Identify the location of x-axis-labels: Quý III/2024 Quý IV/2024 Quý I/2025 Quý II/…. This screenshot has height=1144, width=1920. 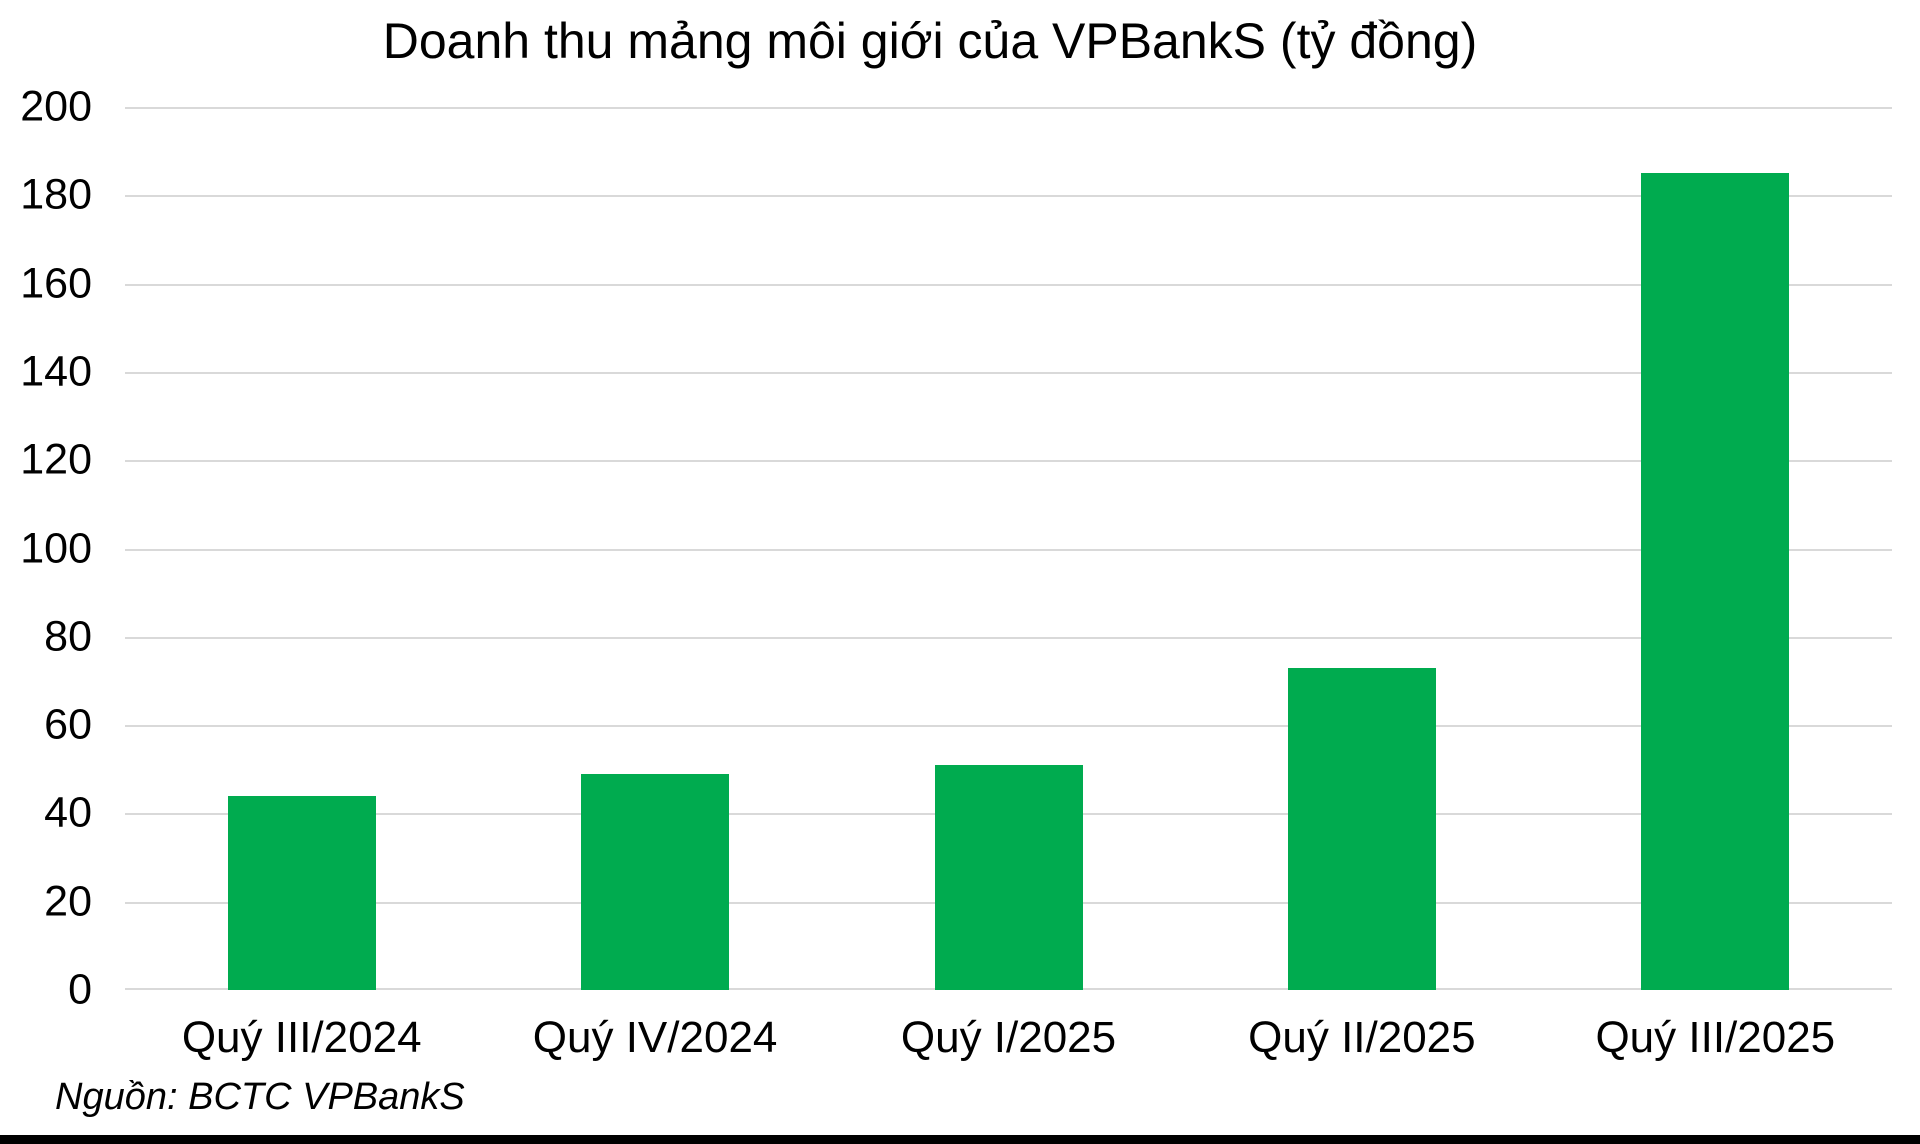
(1008, 1043).